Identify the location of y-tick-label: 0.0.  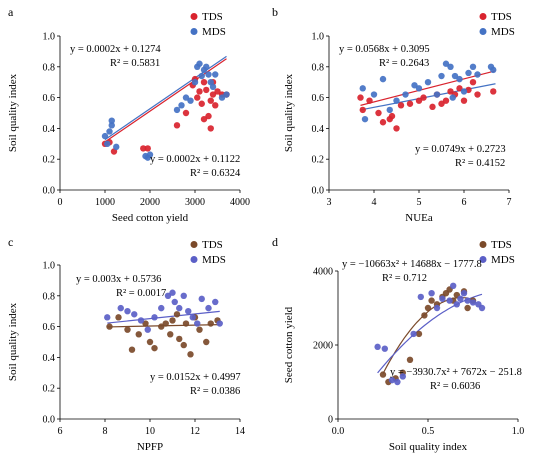
(318, 191).